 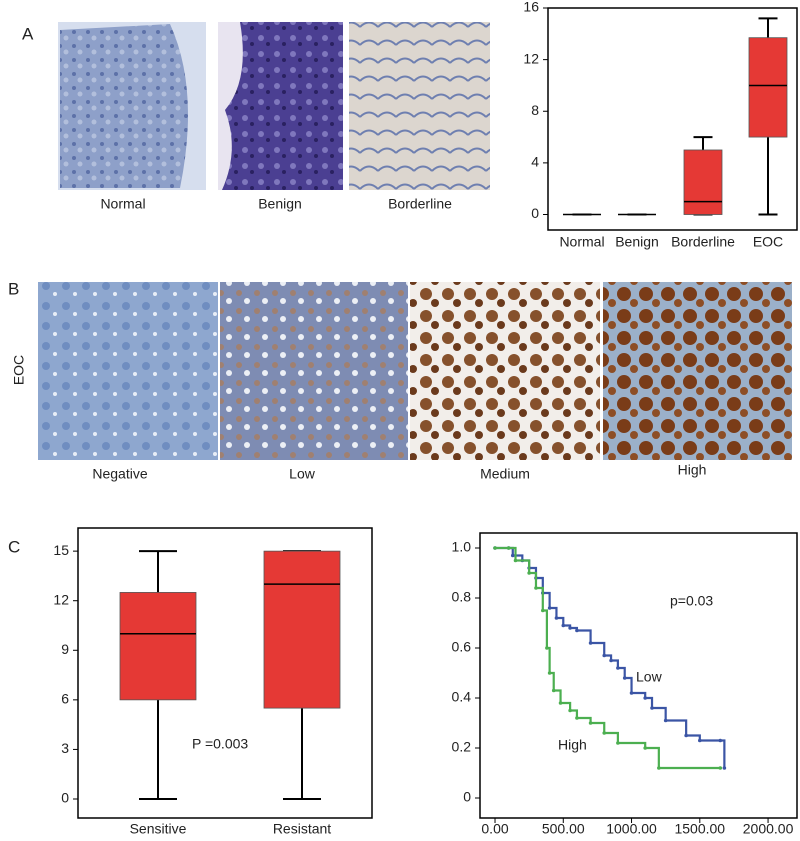 I want to click on x-tick-label: 0.00, so click(x=494, y=829).